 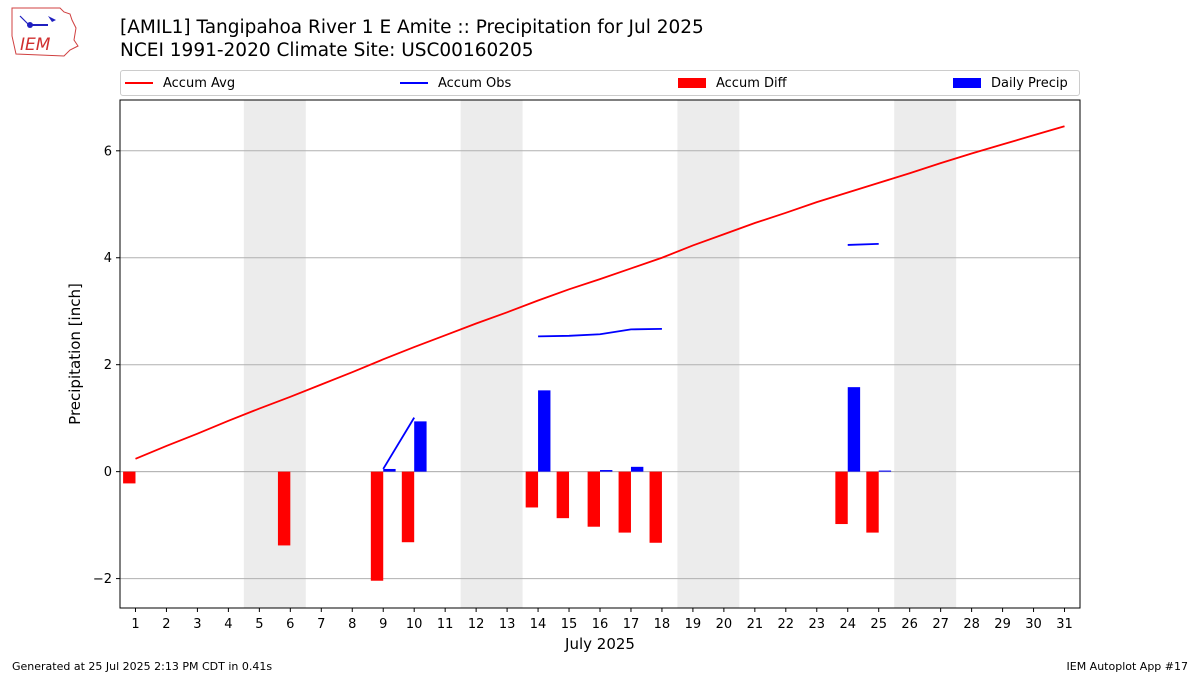 I want to click on xtick-label: 22, so click(x=786, y=624).